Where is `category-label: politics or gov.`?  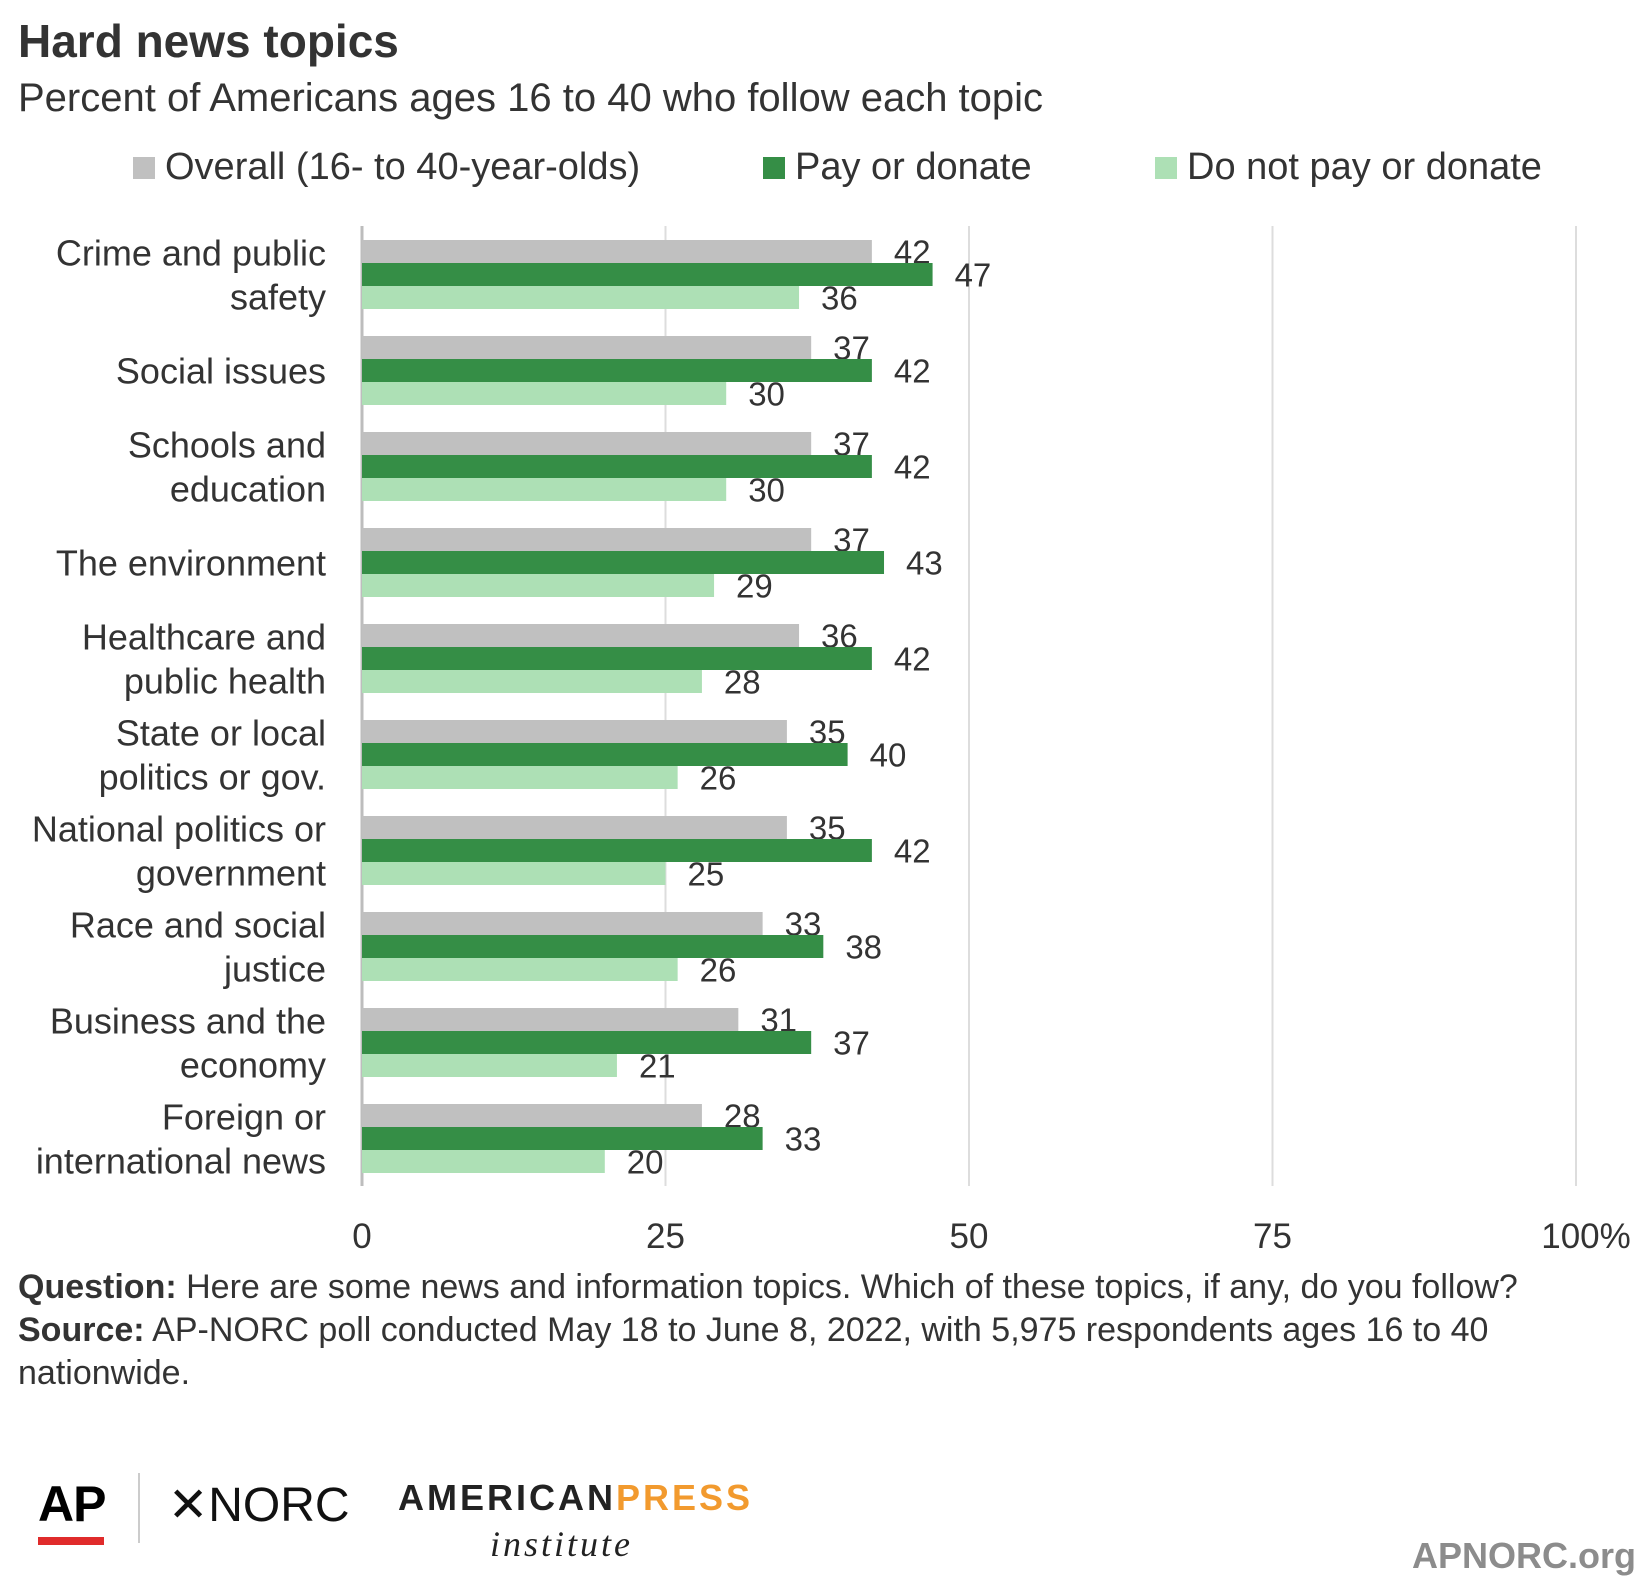 category-label: politics or gov. is located at coordinates (212, 777).